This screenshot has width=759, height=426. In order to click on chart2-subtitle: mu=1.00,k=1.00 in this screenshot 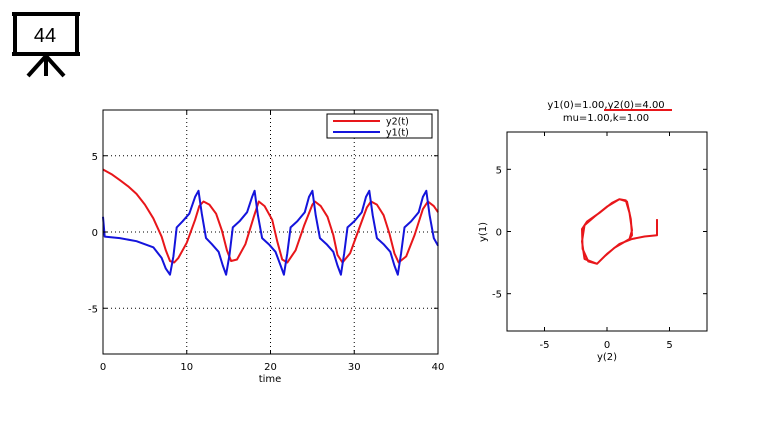, I will do `click(606, 118)`.